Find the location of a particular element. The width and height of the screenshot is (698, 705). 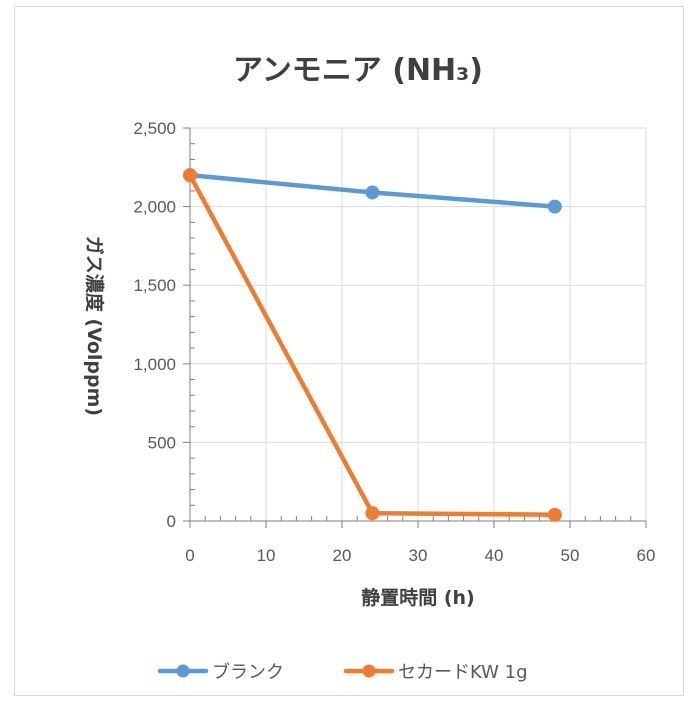

x-tick-label: 30 is located at coordinates (418, 555).